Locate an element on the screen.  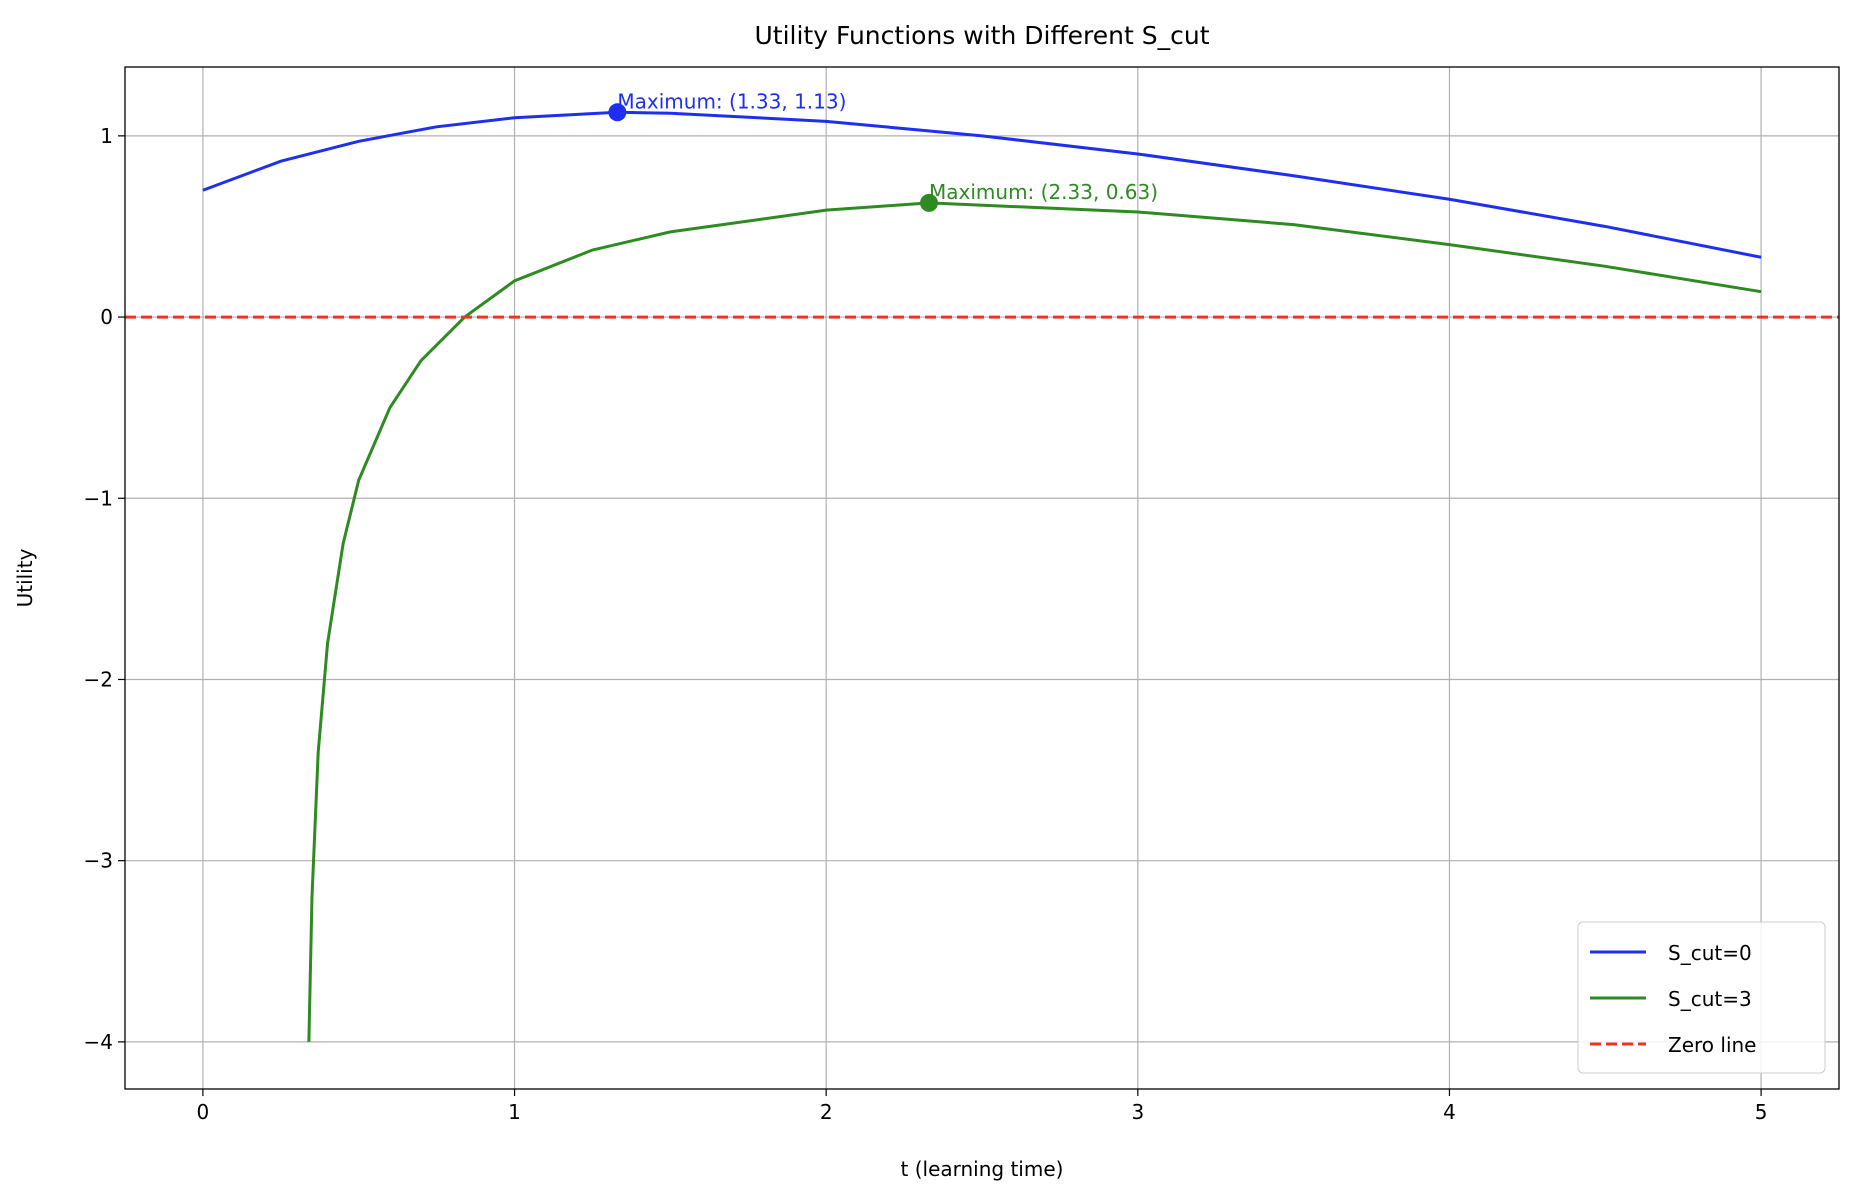
data-line is located at coordinates (982, 184).